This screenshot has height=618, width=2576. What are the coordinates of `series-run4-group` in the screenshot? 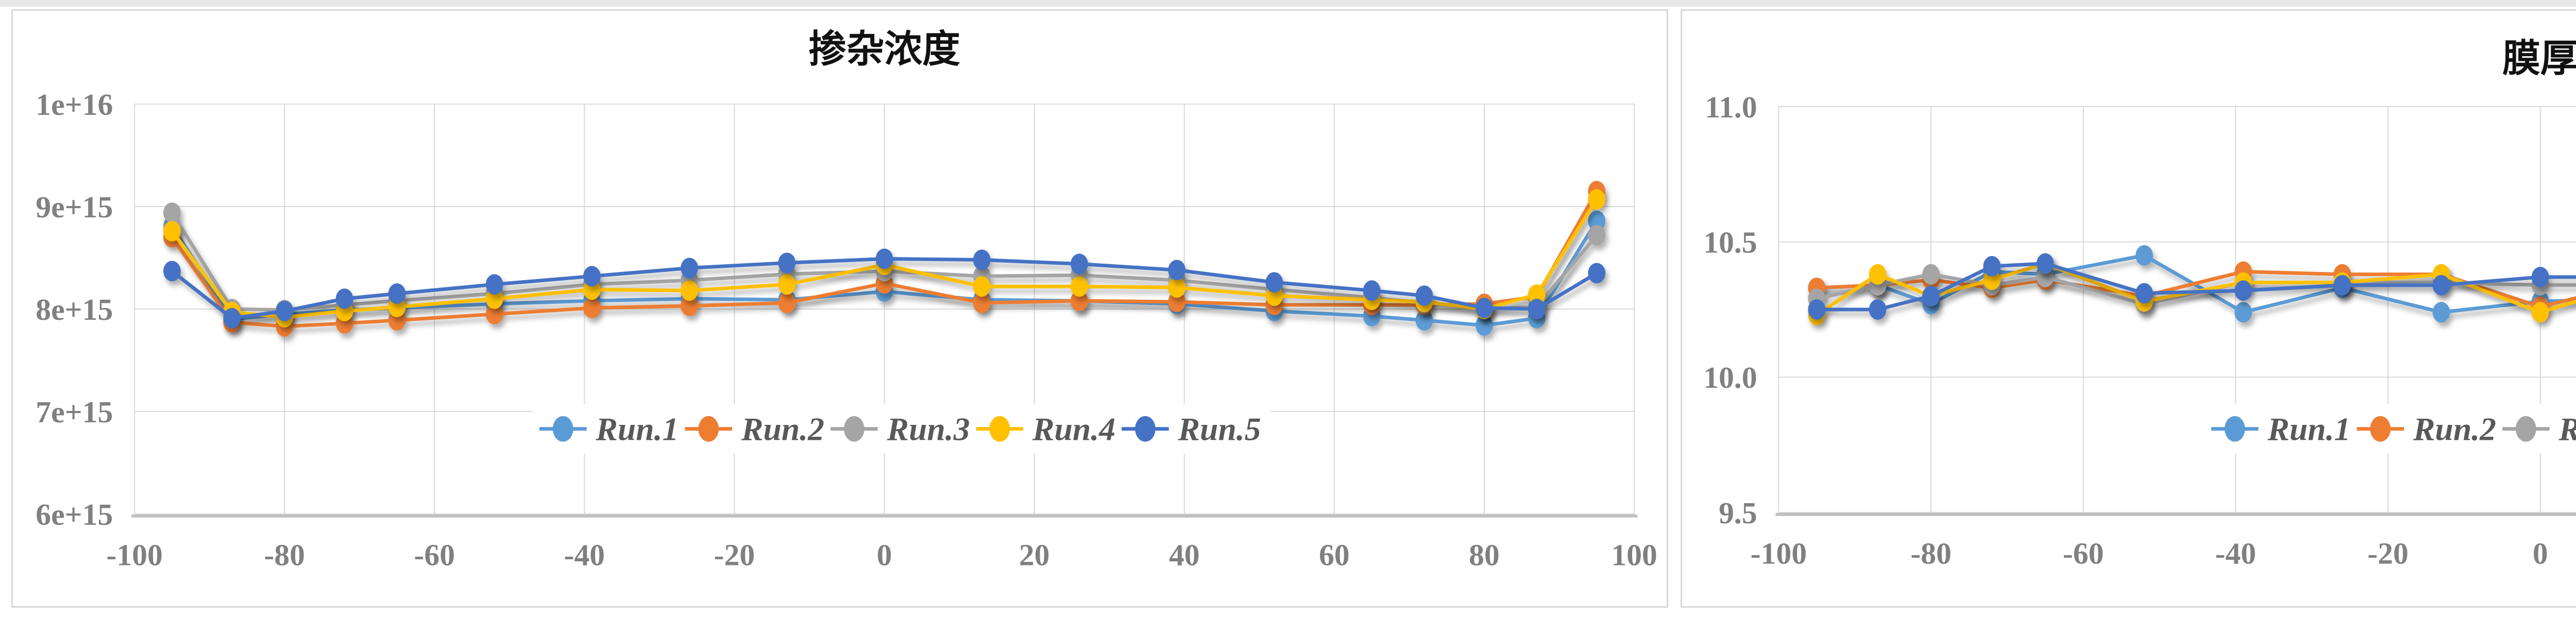 It's located at (2192, 289).